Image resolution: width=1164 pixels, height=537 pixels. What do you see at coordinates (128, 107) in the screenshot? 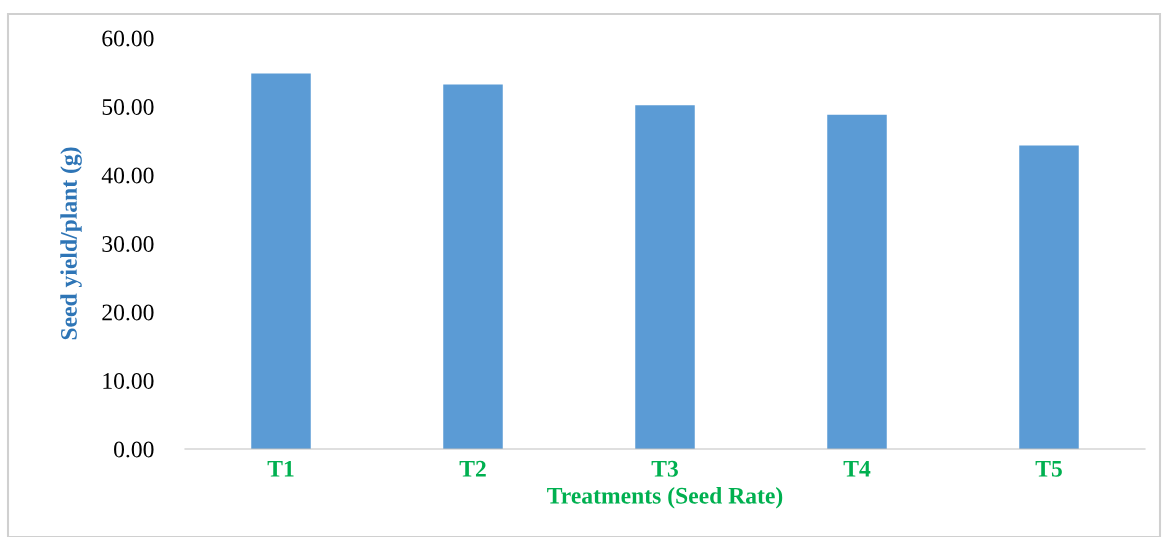
I see `y-tick-label: 50.00` at bounding box center [128, 107].